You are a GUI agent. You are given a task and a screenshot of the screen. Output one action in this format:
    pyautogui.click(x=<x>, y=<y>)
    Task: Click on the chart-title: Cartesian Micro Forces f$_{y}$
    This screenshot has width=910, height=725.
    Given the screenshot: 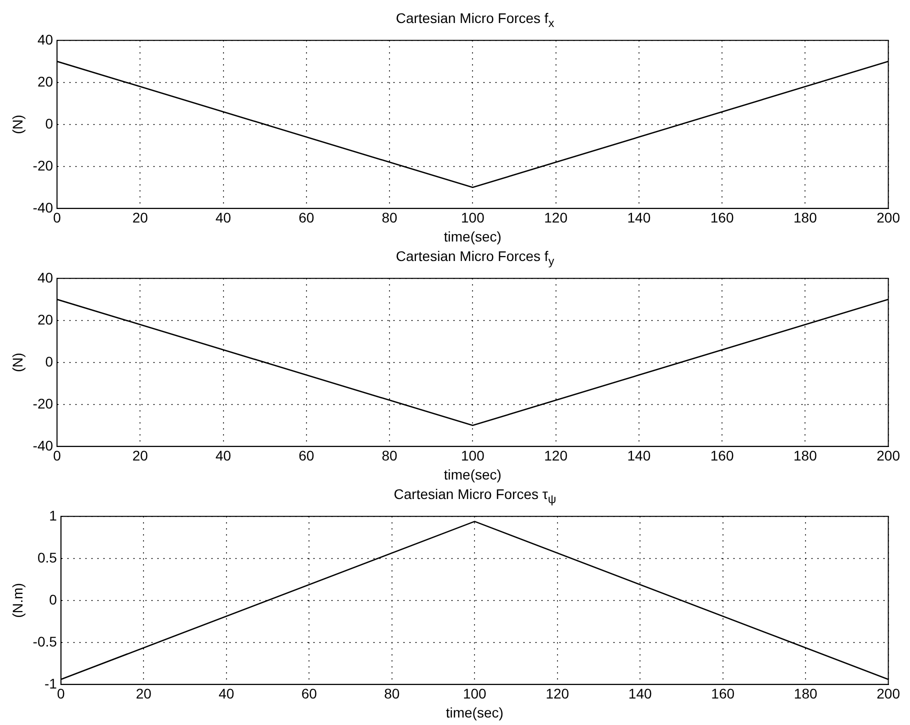 What is the action you would take?
    pyautogui.click(x=475, y=257)
    